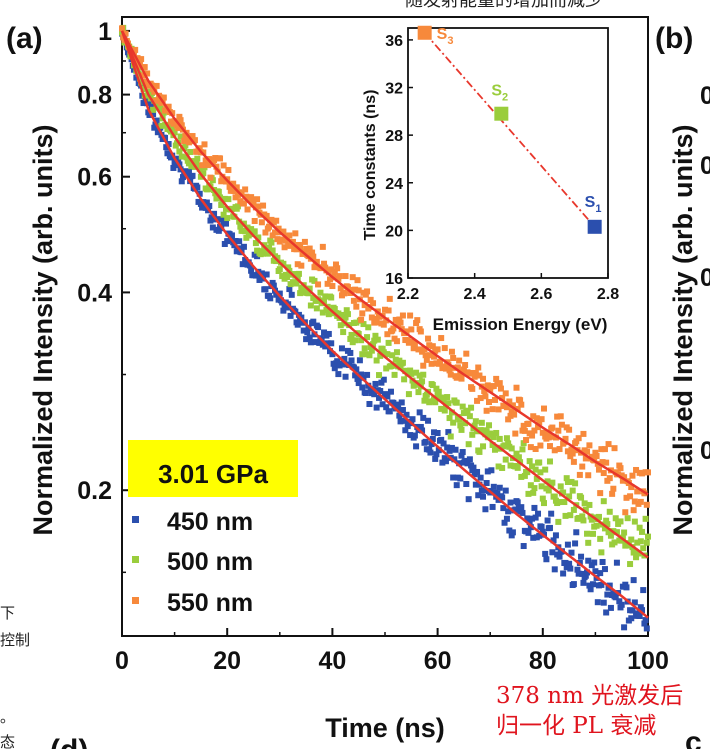  I want to click on inset-point-label-S2: S2, so click(499, 93).